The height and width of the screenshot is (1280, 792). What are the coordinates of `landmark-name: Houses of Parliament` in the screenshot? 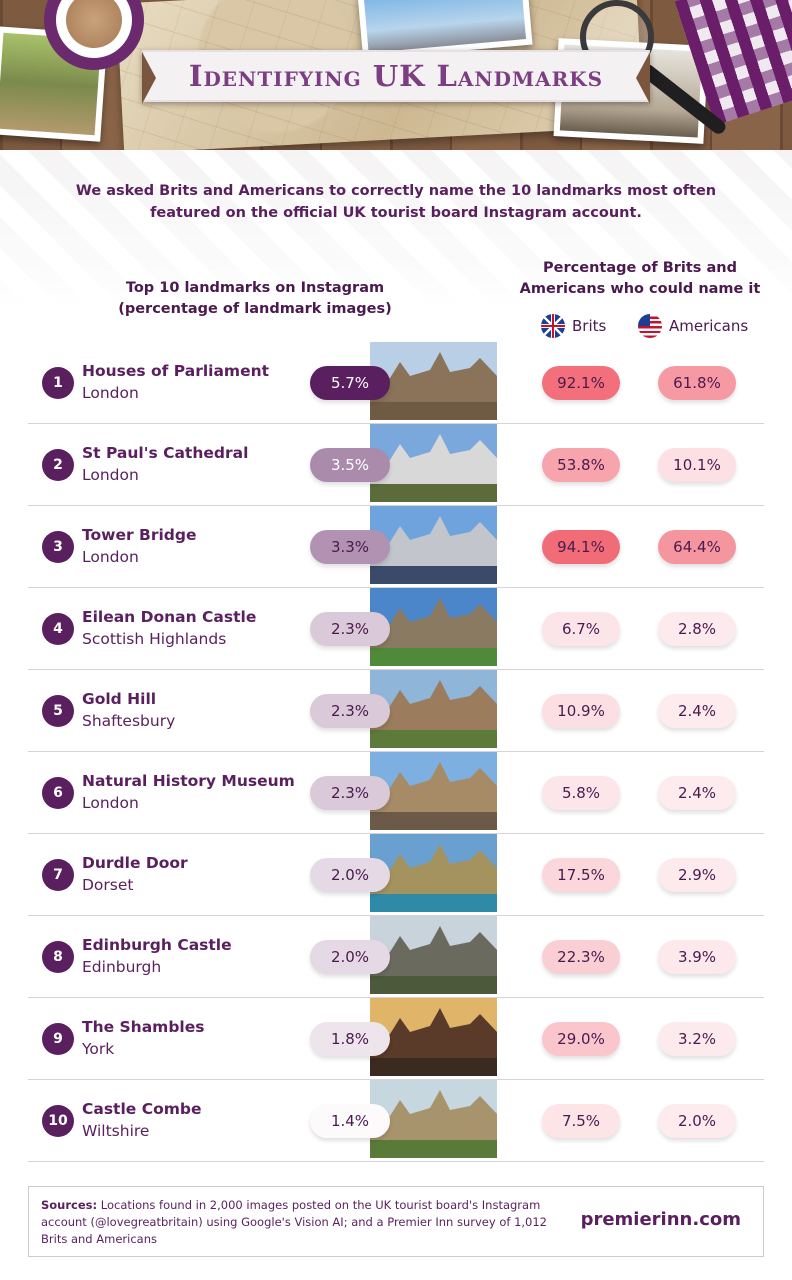 It's located at (176, 371).